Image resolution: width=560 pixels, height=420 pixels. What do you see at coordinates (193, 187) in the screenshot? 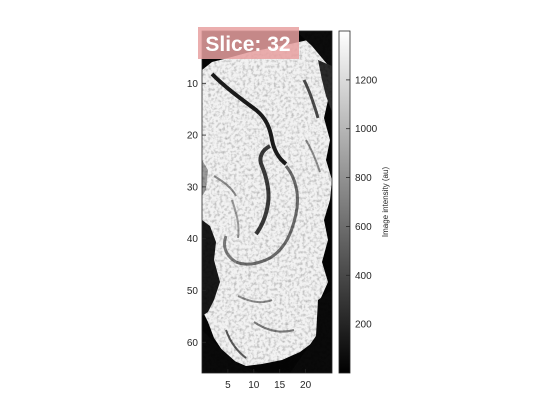
I see `y-tick-label: 30` at bounding box center [193, 187].